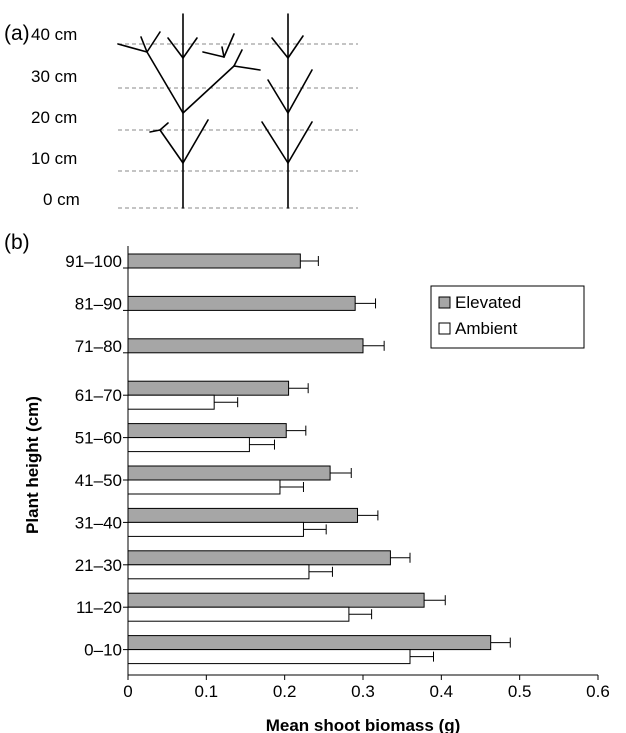  What do you see at coordinates (17, 242) in the screenshot?
I see `panel-b-label: (b)` at bounding box center [17, 242].